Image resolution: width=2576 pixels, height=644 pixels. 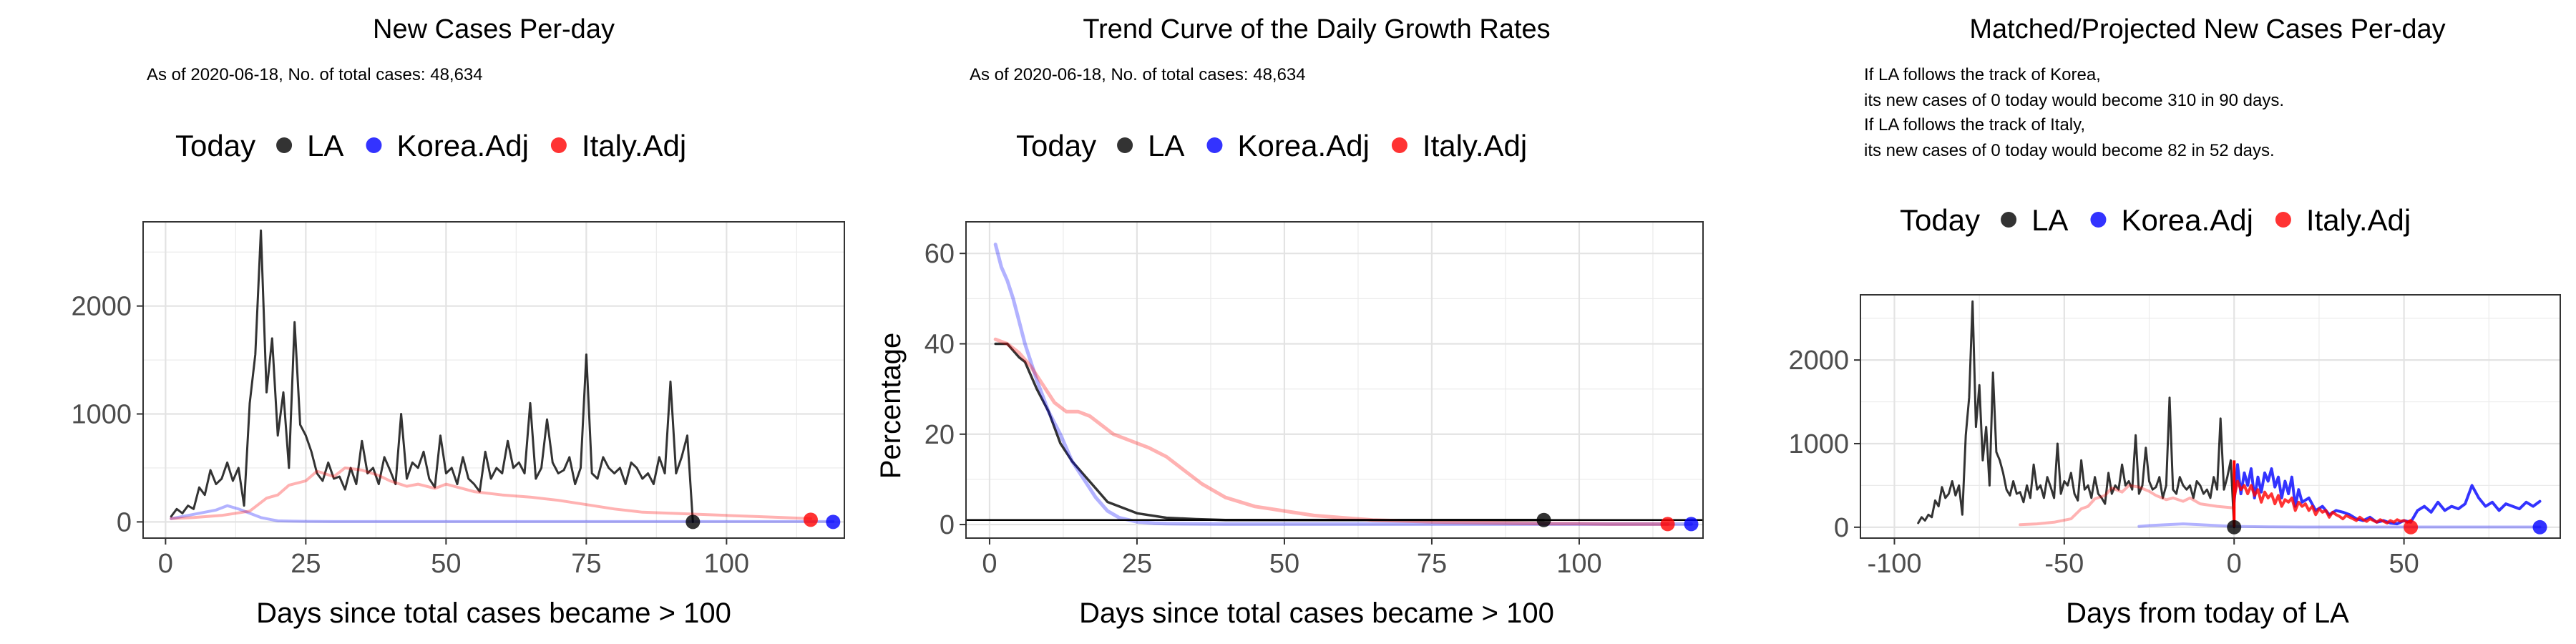 What do you see at coordinates (2064, 564) in the screenshot?
I see `x-tick-label: -50` at bounding box center [2064, 564].